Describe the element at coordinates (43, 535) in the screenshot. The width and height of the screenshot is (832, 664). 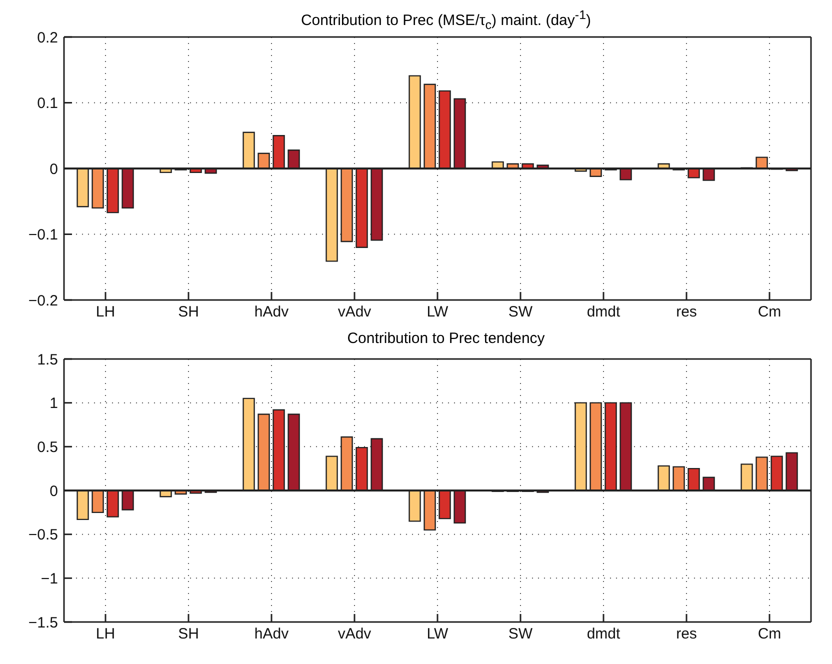
I see `y-tick-label: −0.5` at that location.